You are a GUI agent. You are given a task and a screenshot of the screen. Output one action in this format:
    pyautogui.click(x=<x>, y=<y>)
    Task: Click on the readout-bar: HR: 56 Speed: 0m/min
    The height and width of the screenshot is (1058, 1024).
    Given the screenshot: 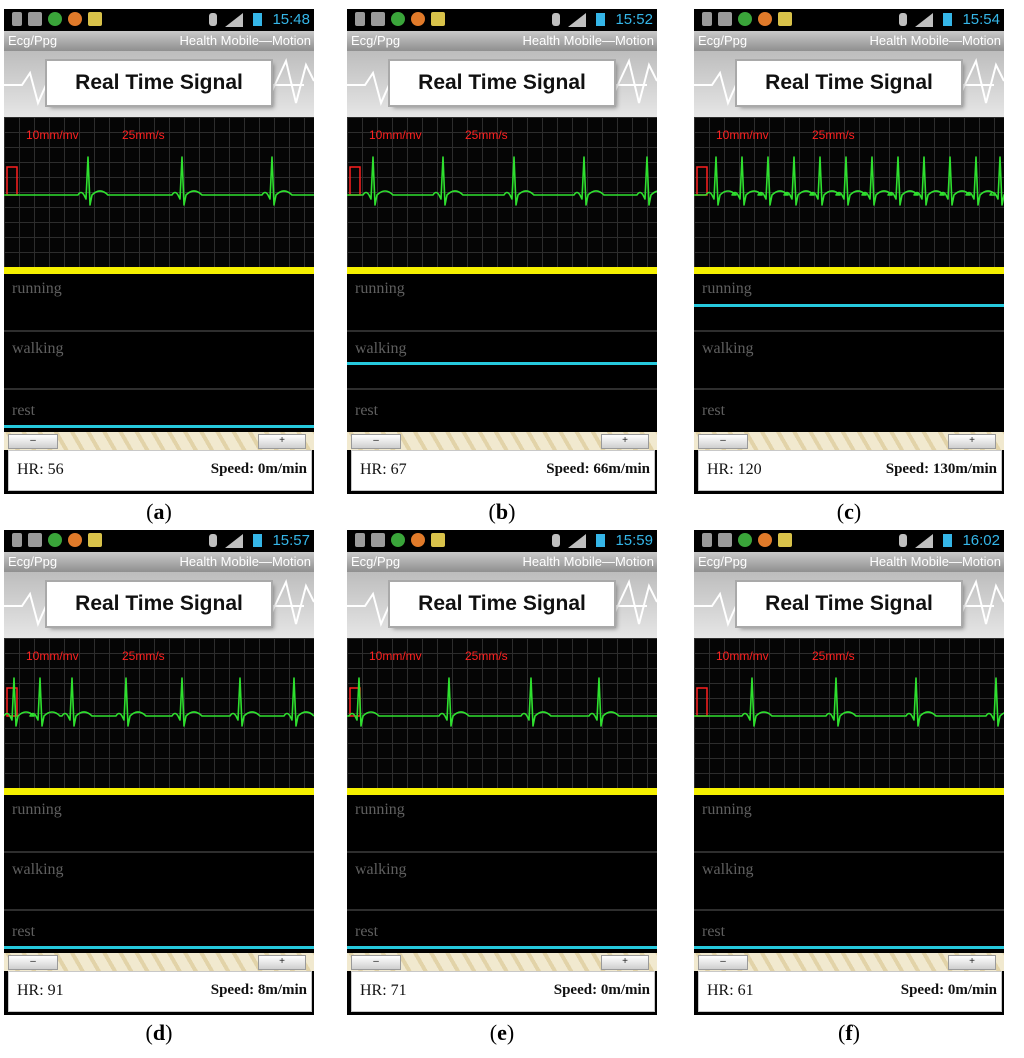 What is the action you would take?
    pyautogui.click(x=160, y=470)
    